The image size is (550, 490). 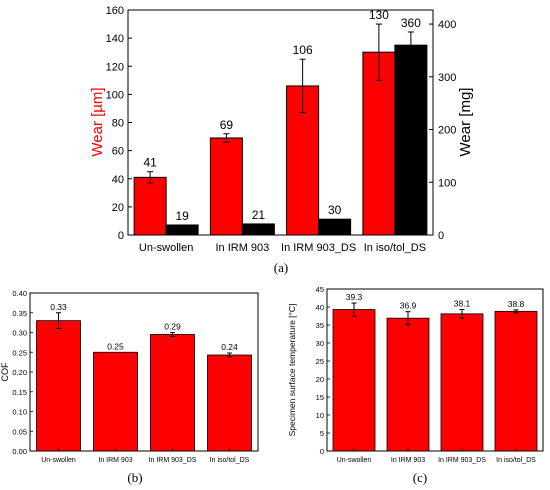 What do you see at coordinates (408, 460) in the screenshot?
I see `x-tick-label-c-1: In IRM 903` at bounding box center [408, 460].